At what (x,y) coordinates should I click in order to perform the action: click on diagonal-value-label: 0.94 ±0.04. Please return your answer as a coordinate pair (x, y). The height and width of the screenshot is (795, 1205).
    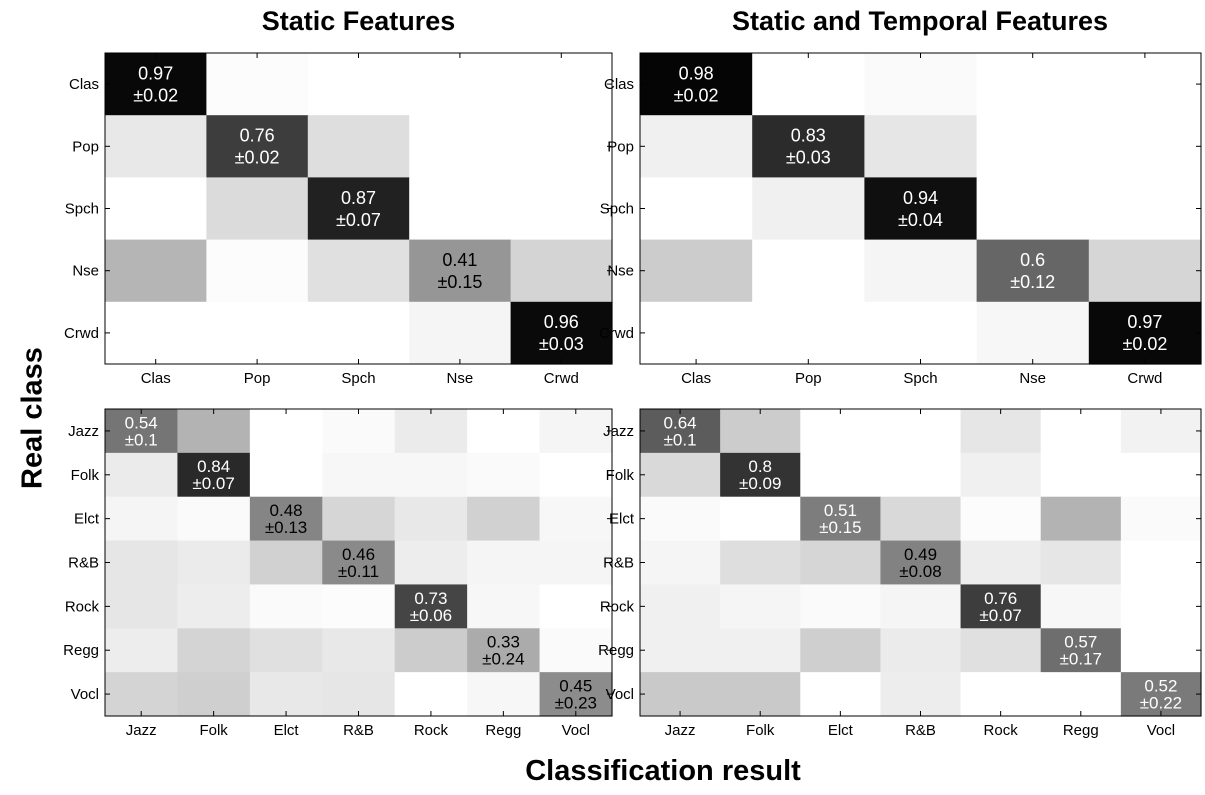
    Looking at the image, I should click on (920, 209).